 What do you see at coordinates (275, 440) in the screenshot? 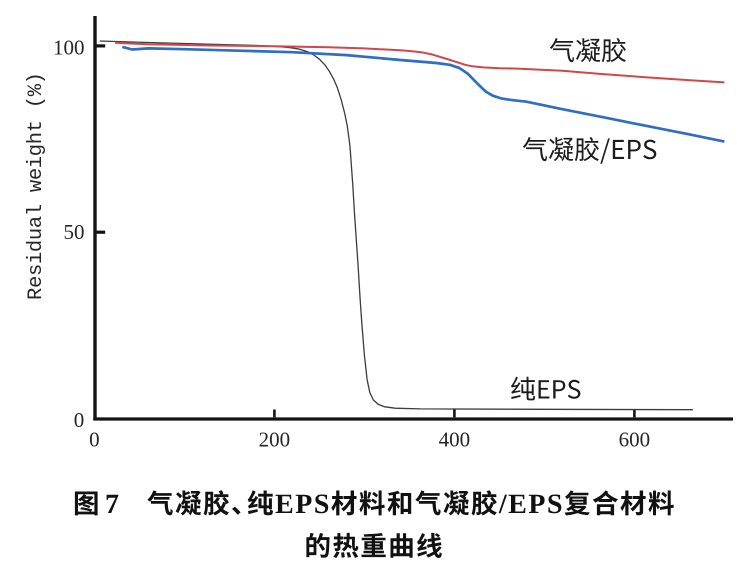
I see `svg-text: 200` at bounding box center [275, 440].